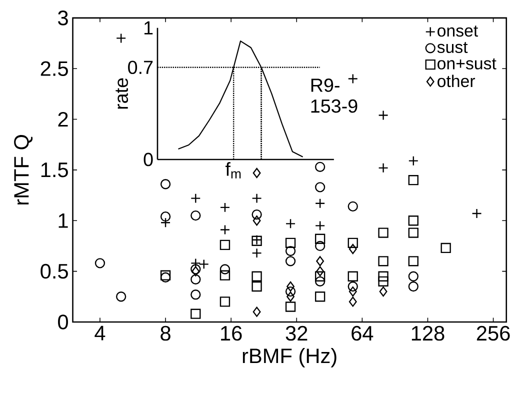  I want to click on y-axis-title: rate, so click(122, 93).